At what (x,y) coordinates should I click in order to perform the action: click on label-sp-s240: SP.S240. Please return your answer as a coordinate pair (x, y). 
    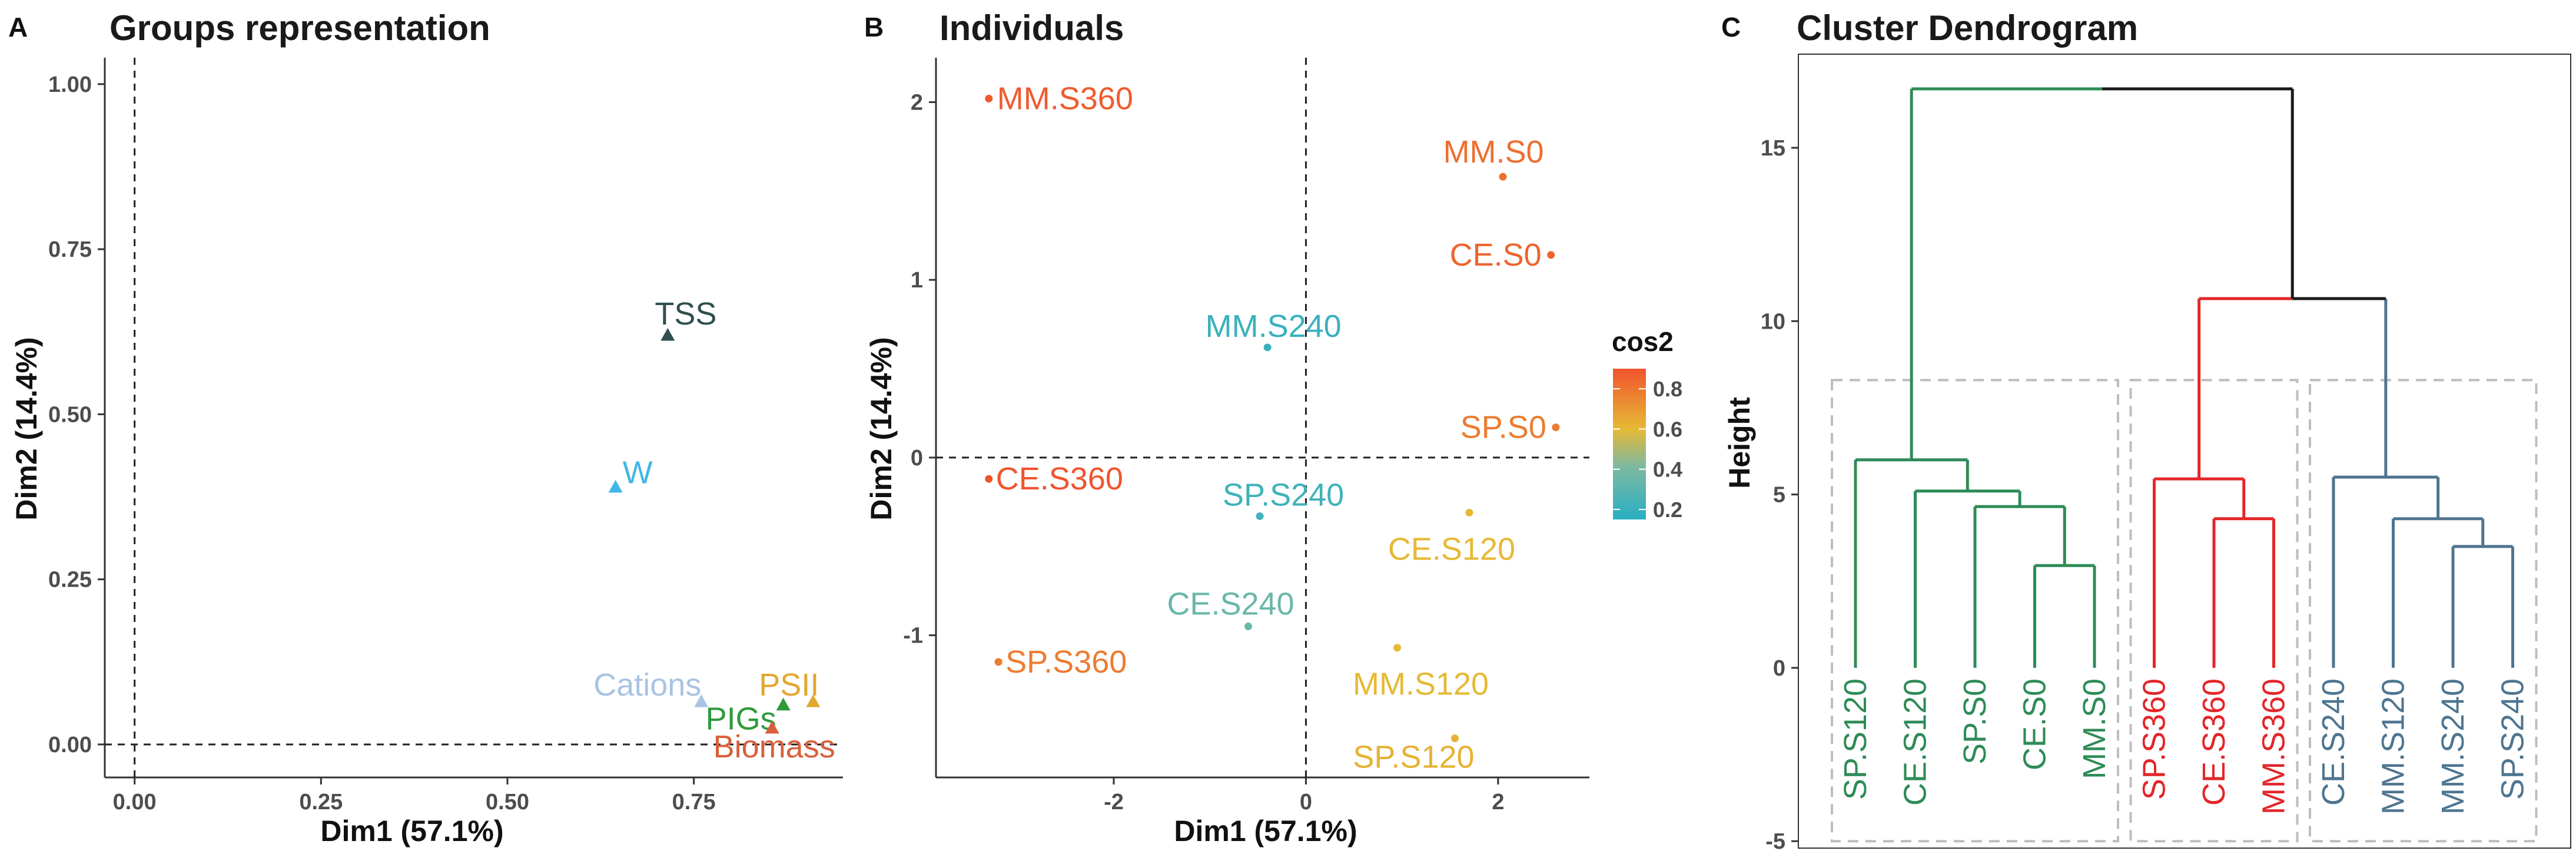
    Looking at the image, I should click on (1283, 495).